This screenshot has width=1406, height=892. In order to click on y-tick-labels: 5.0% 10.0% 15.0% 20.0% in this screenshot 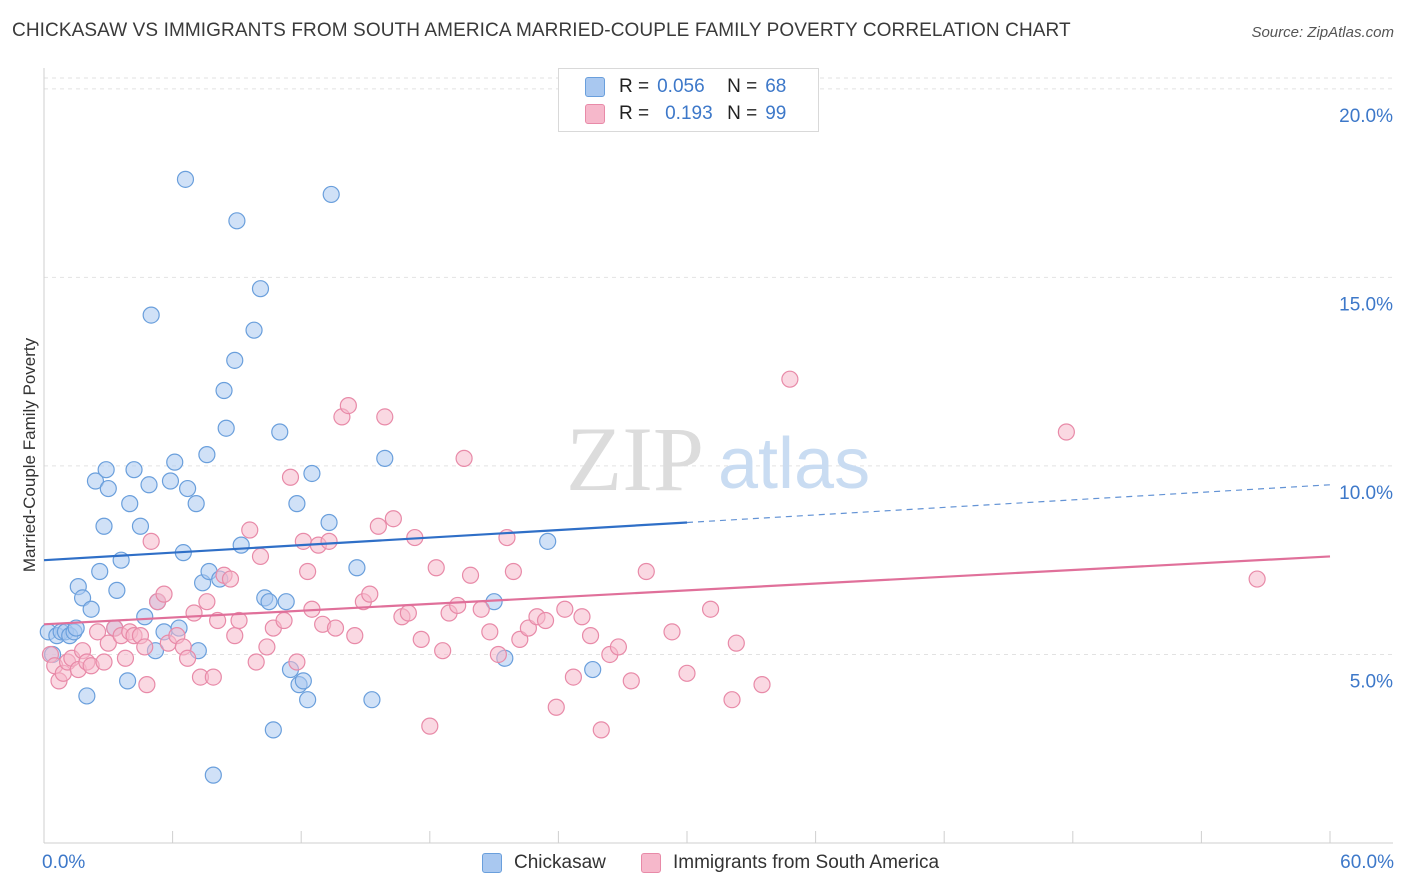, I will do `click(1366, 399)`.